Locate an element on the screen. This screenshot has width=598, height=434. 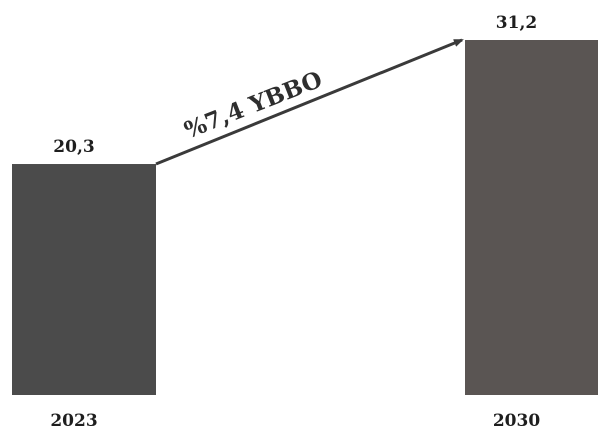
bar-2023 is located at coordinates (84, 279).